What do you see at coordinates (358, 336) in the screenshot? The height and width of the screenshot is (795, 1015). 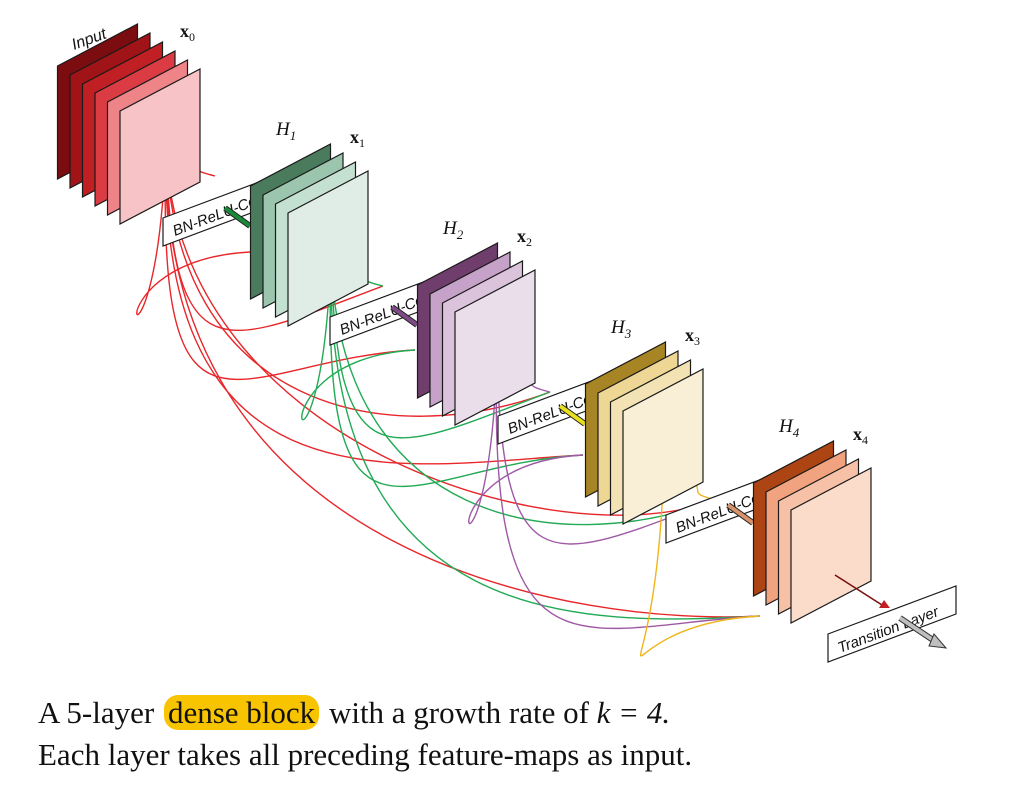 I see `connection-x1-to-layer2-lower` at bounding box center [358, 336].